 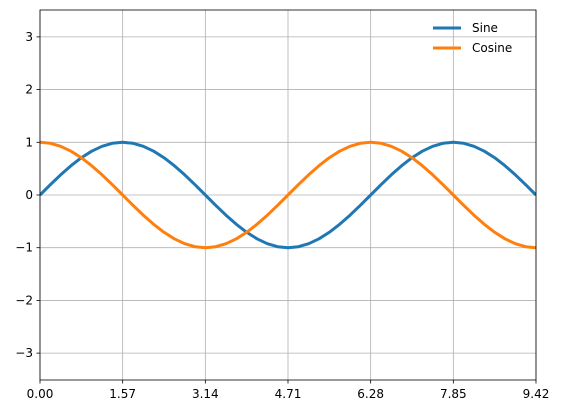 What do you see at coordinates (29, 90) in the screenshot?
I see `y-tick-label: 2` at bounding box center [29, 90].